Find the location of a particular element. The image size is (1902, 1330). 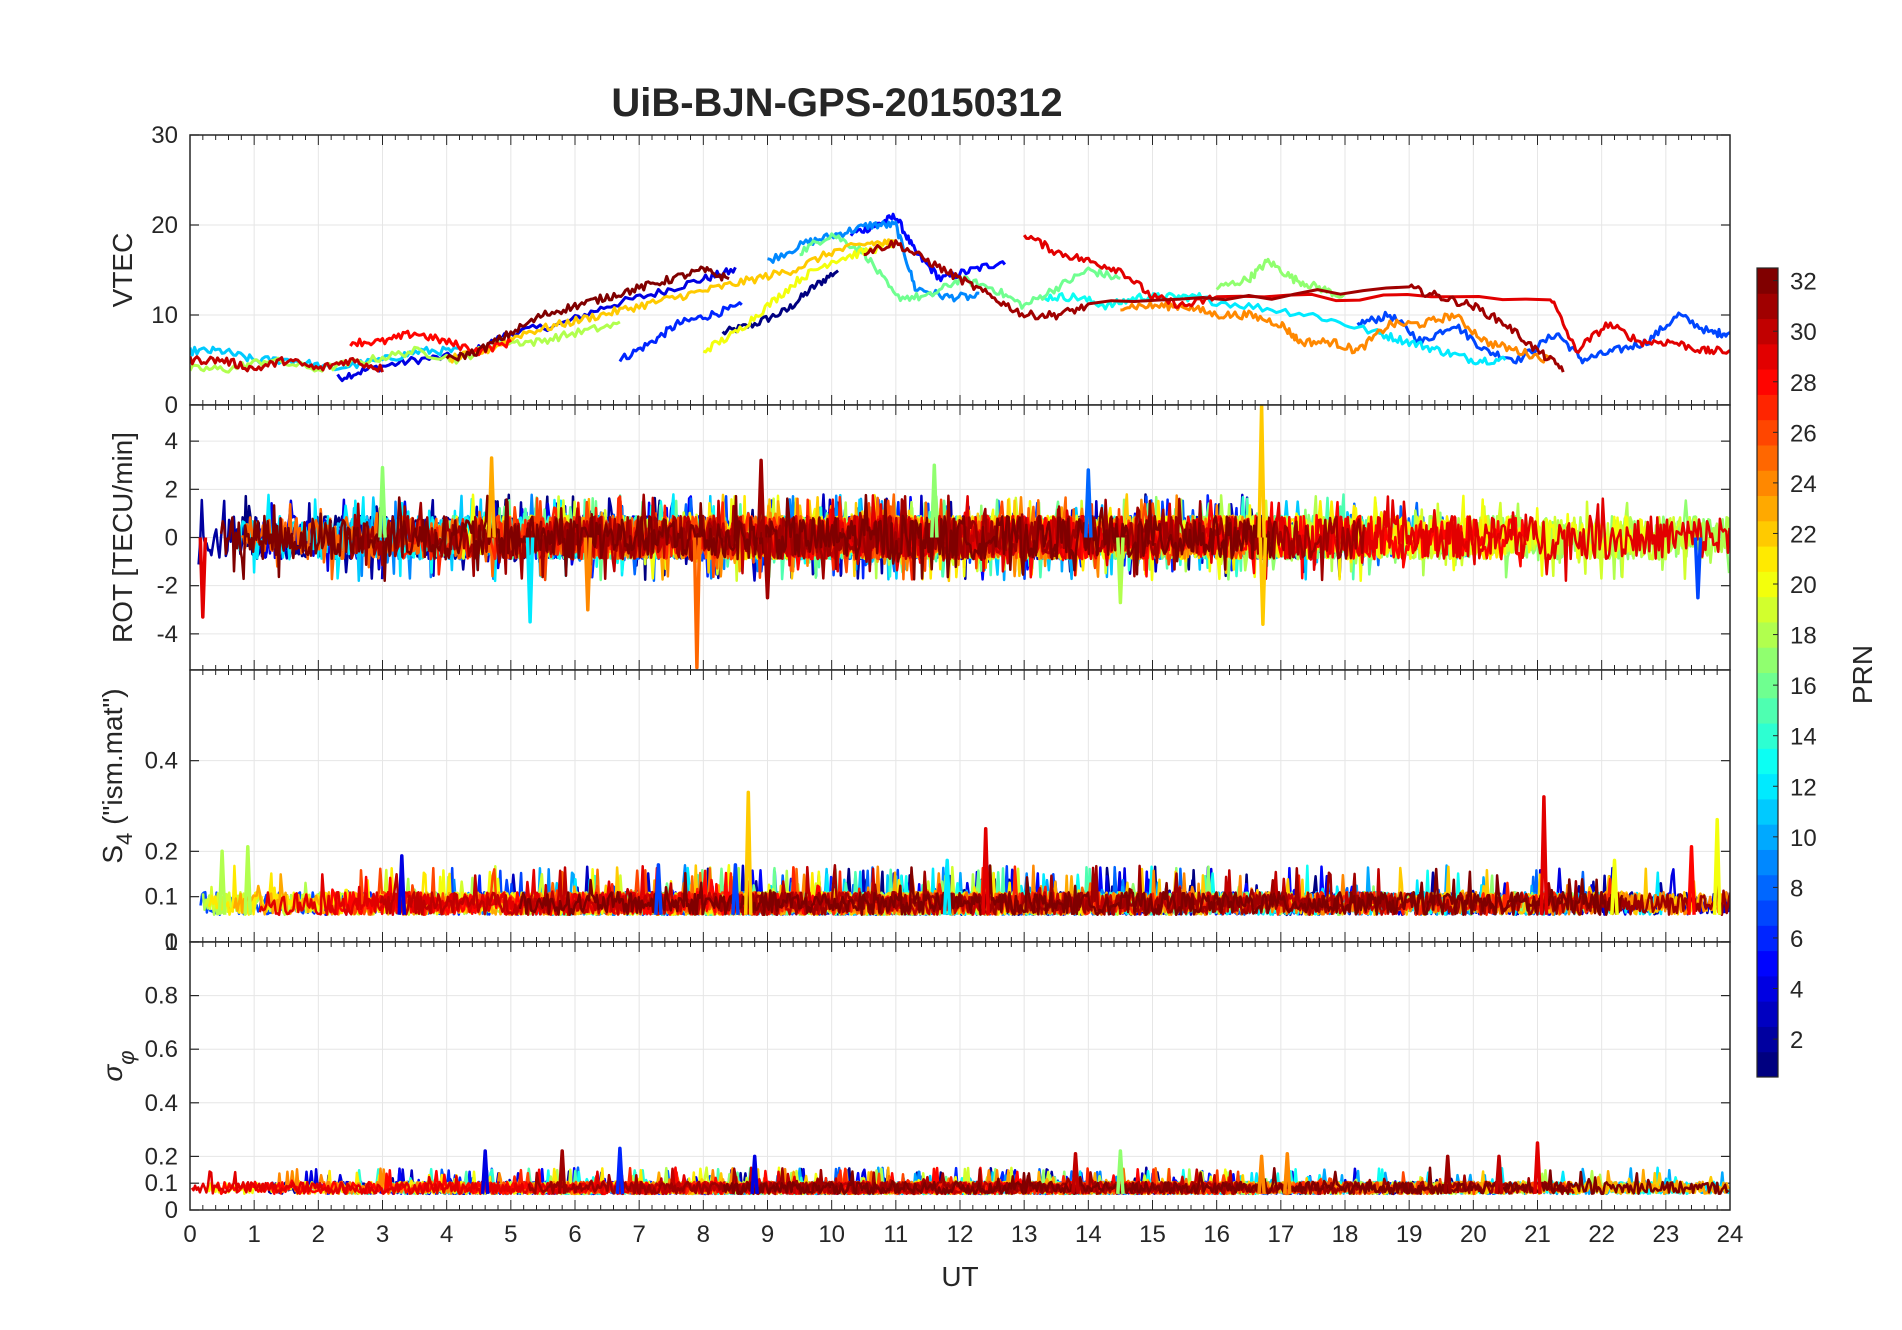

x-tick-label: 14 is located at coordinates (1088, 1234).